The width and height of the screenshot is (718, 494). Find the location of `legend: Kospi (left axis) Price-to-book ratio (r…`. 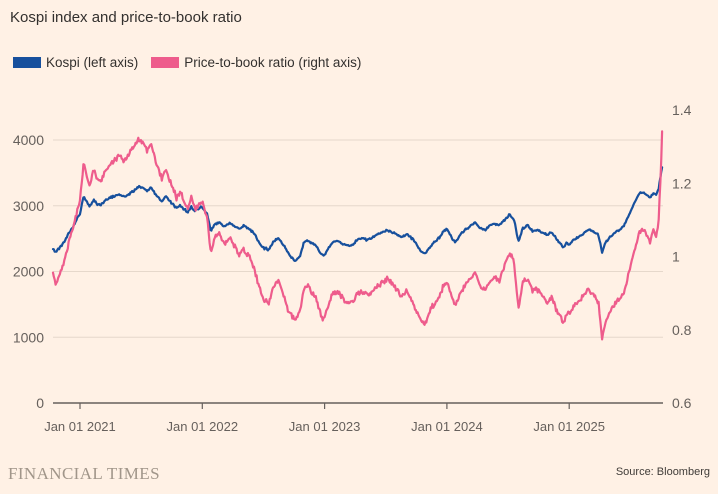

legend: Kospi (left axis) Price-to-book ratio (r… is located at coordinates (187, 62).